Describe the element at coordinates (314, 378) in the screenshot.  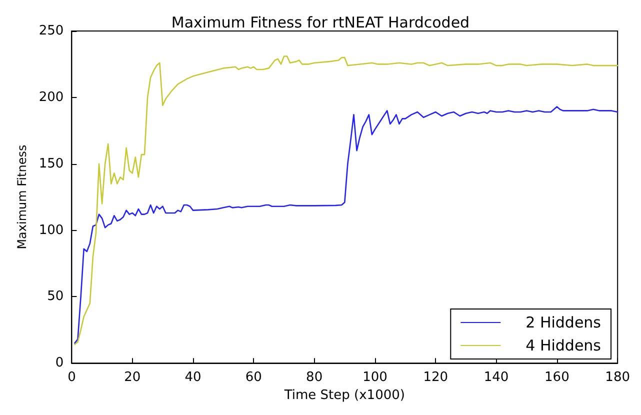
I see `x-tick-label: 80` at that location.